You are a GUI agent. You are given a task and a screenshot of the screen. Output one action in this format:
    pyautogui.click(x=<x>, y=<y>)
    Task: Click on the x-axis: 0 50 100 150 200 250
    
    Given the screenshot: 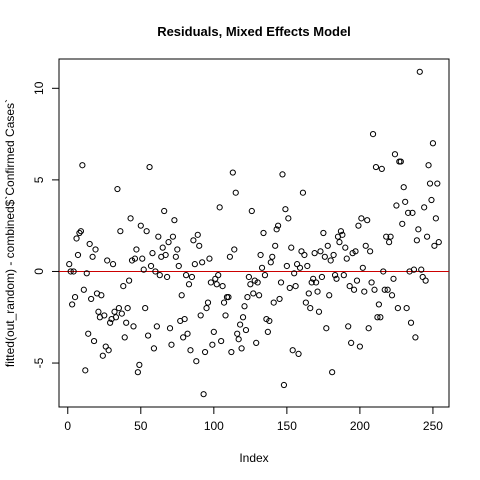 What is the action you would take?
    pyautogui.click(x=253, y=420)
    